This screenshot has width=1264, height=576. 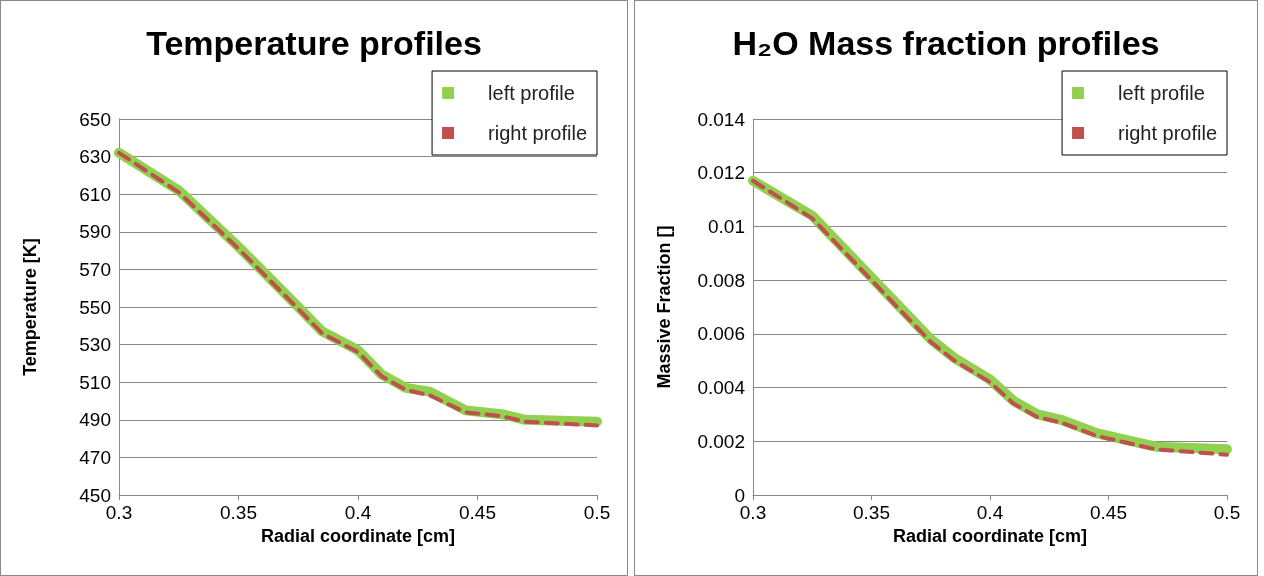 I want to click on y-tick-label: 0.012, so click(x=721, y=173).